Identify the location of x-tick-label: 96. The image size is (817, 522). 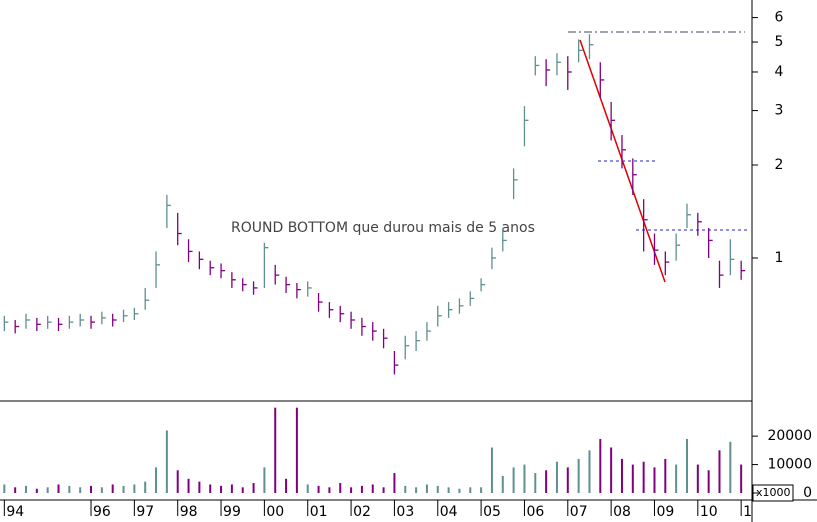
(102, 512).